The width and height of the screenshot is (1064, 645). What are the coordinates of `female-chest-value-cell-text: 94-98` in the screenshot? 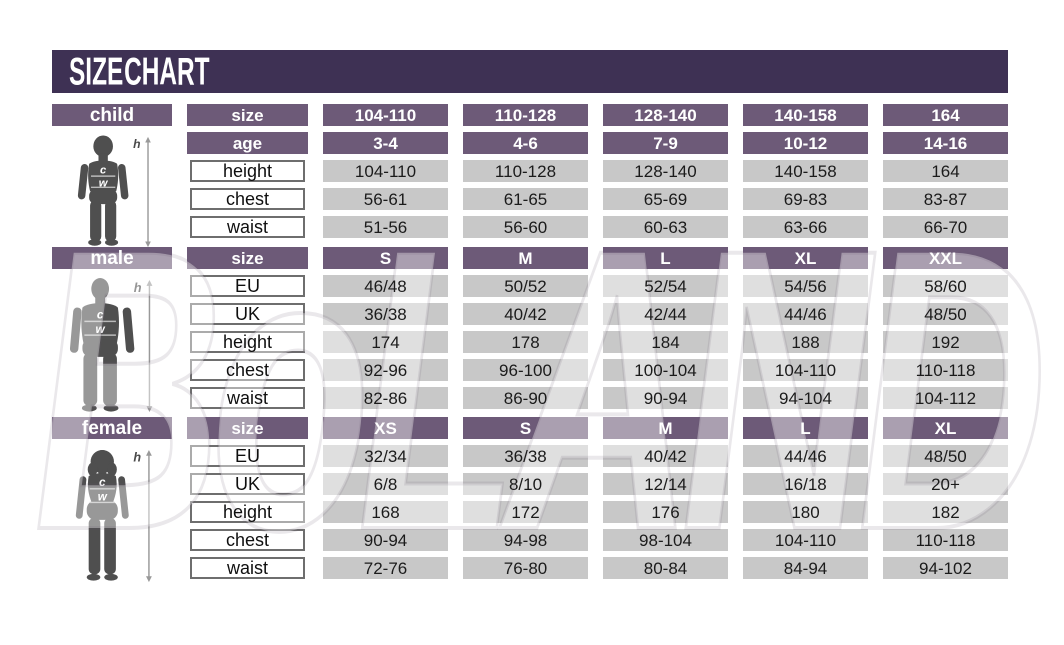 It's located at (525, 540).